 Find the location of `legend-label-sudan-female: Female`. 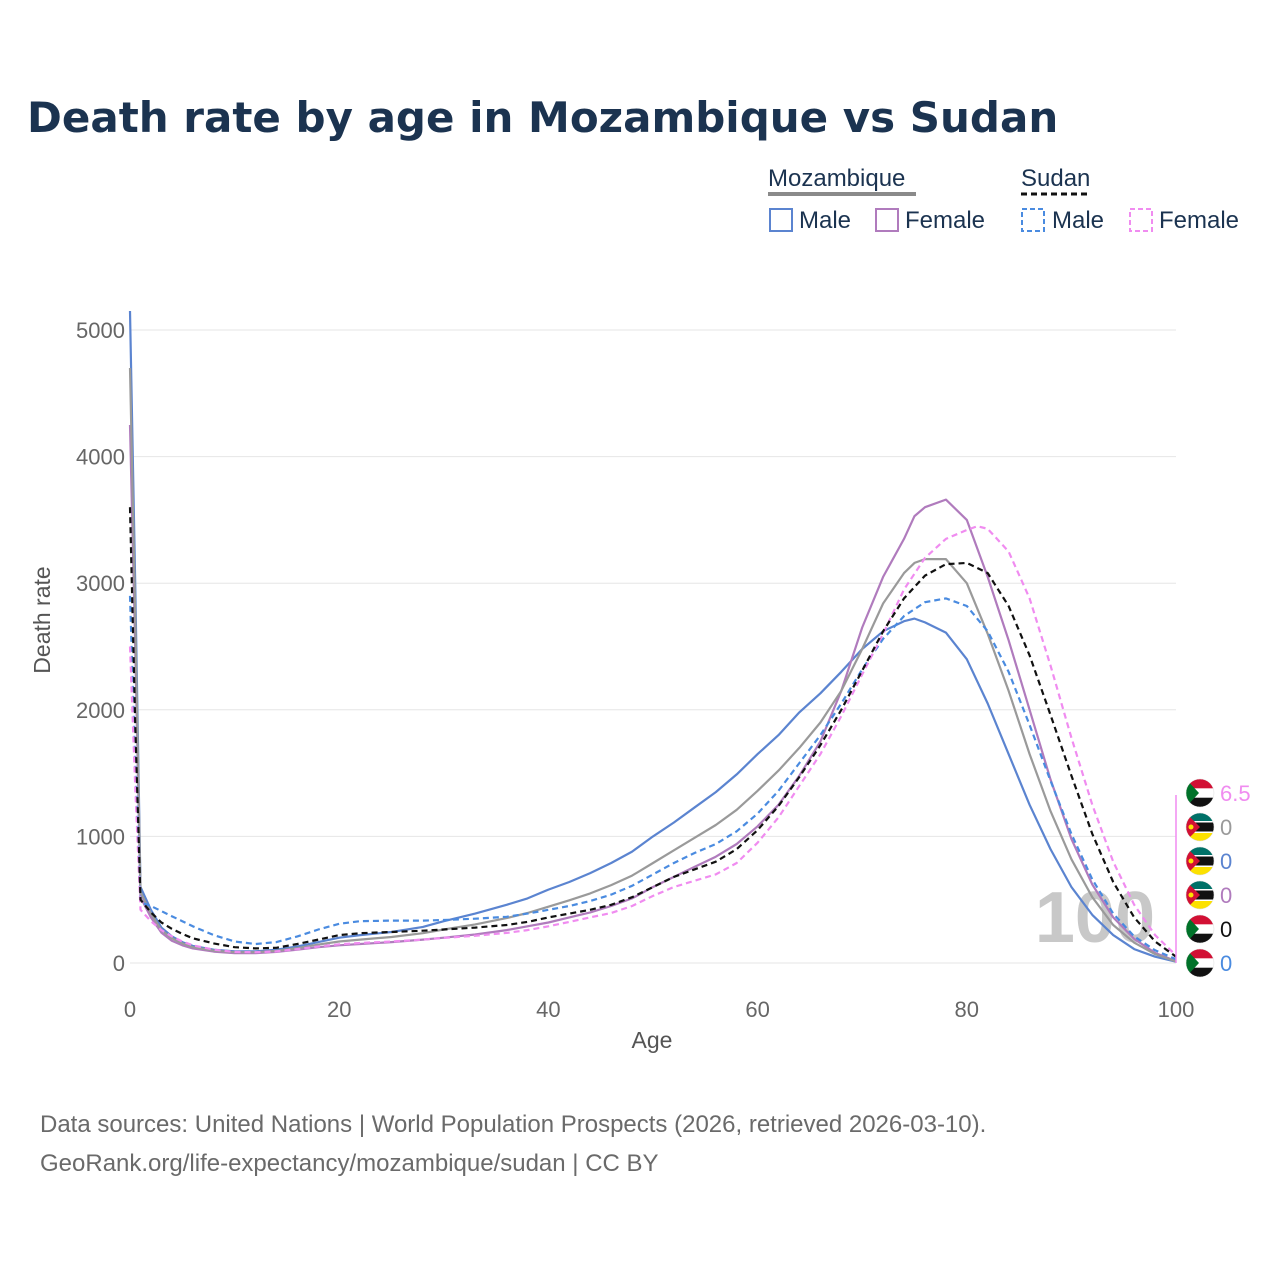

legend-label-sudan-female: Female is located at coordinates (1199, 220).